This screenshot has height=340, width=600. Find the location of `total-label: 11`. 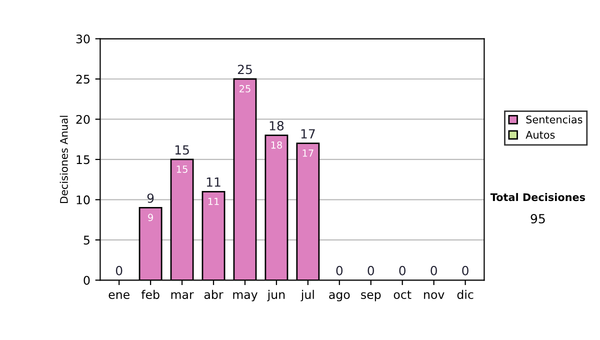

total-label: 11 is located at coordinates (213, 182).